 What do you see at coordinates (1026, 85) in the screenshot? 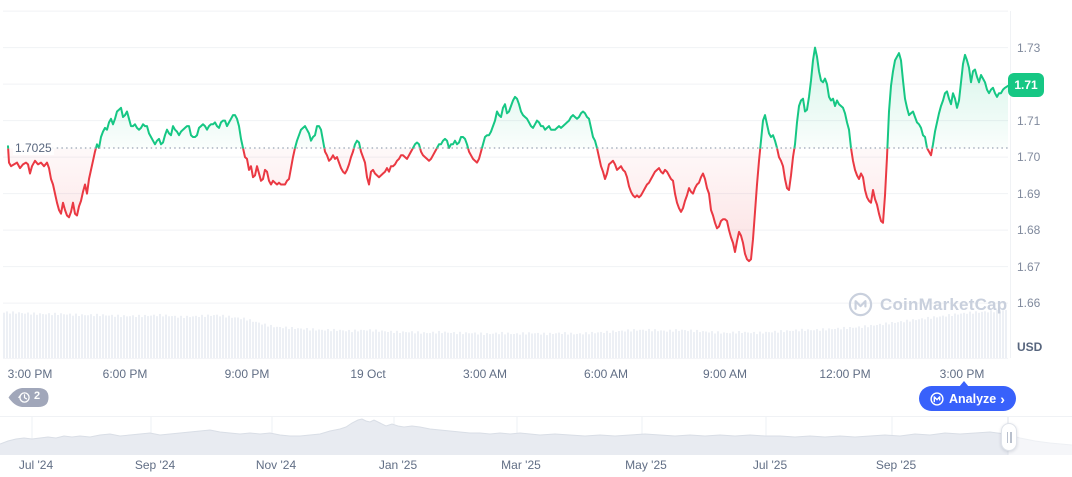
I see `current-price-badge: 1.71` at bounding box center [1026, 85].